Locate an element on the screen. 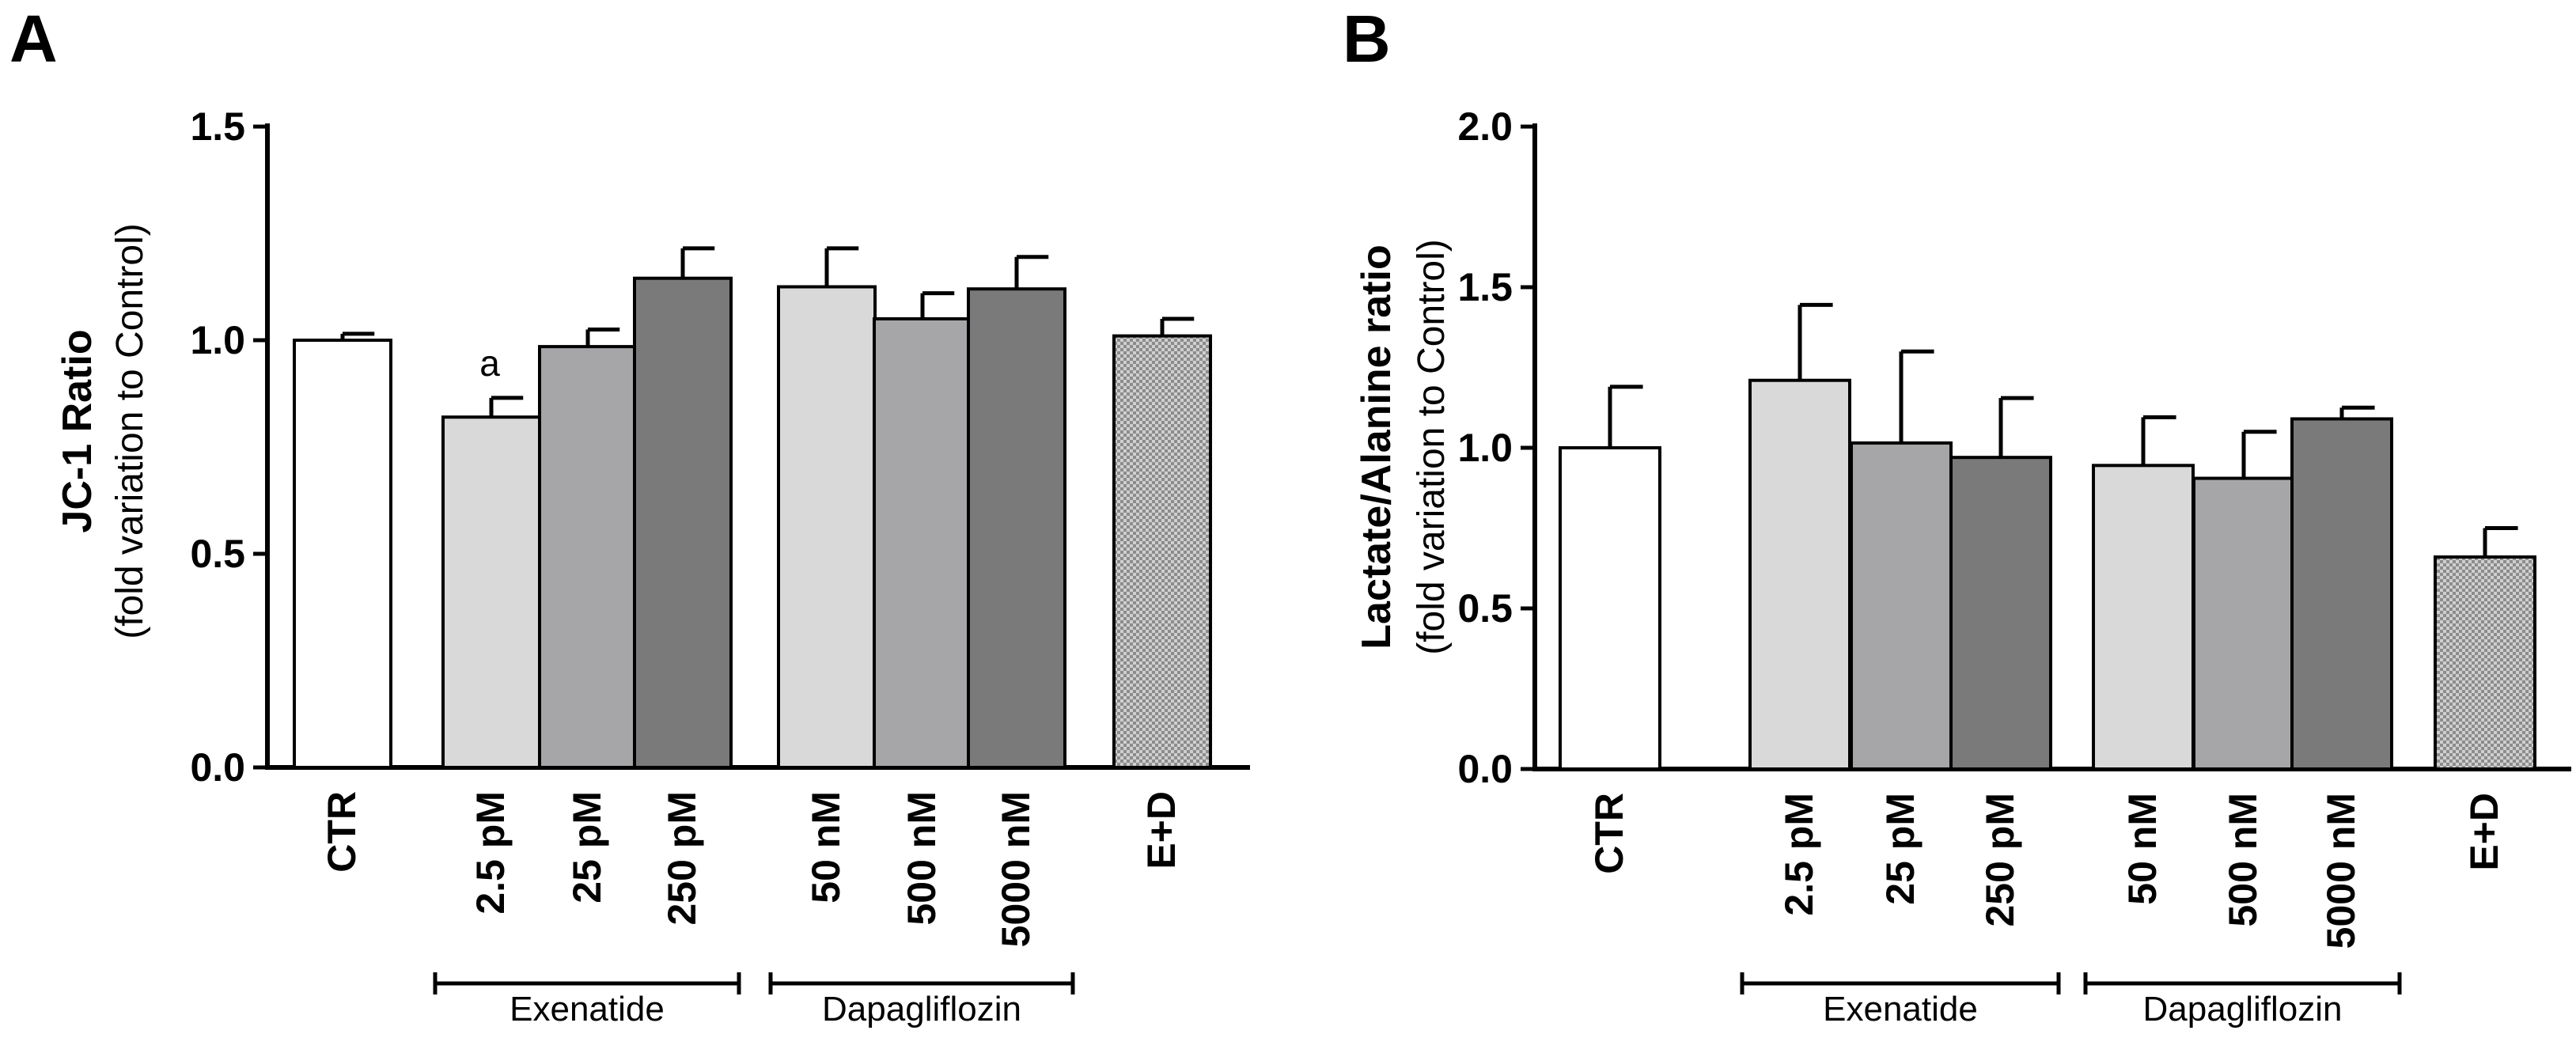 The width and height of the screenshot is (2576, 1038). y-tick-label-b: 2.0 is located at coordinates (1485, 126).